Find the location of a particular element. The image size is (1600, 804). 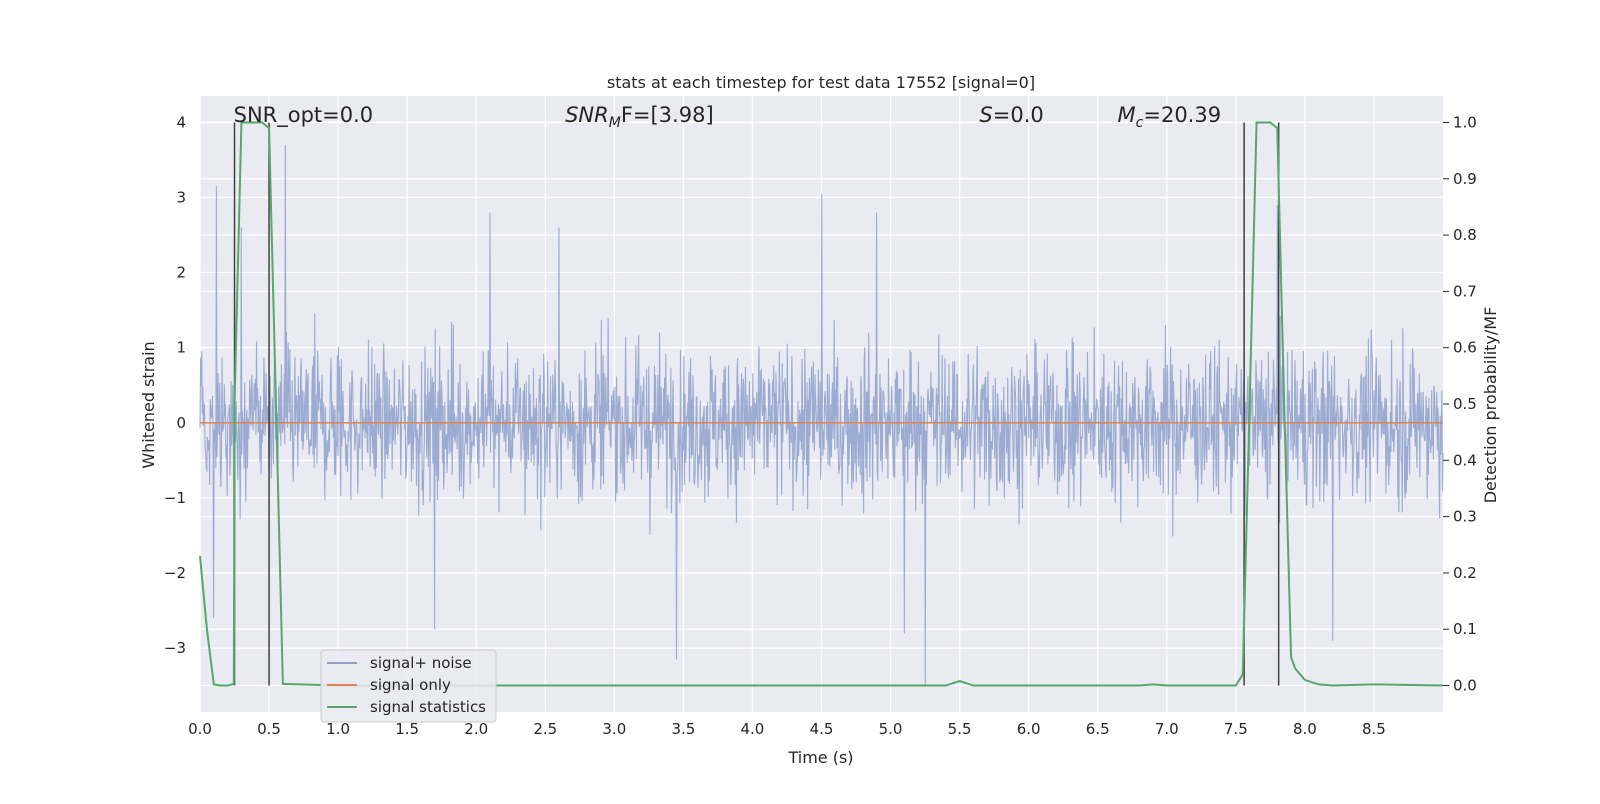

legend-label-signal-statistics: signal statistics is located at coordinates (428, 707).